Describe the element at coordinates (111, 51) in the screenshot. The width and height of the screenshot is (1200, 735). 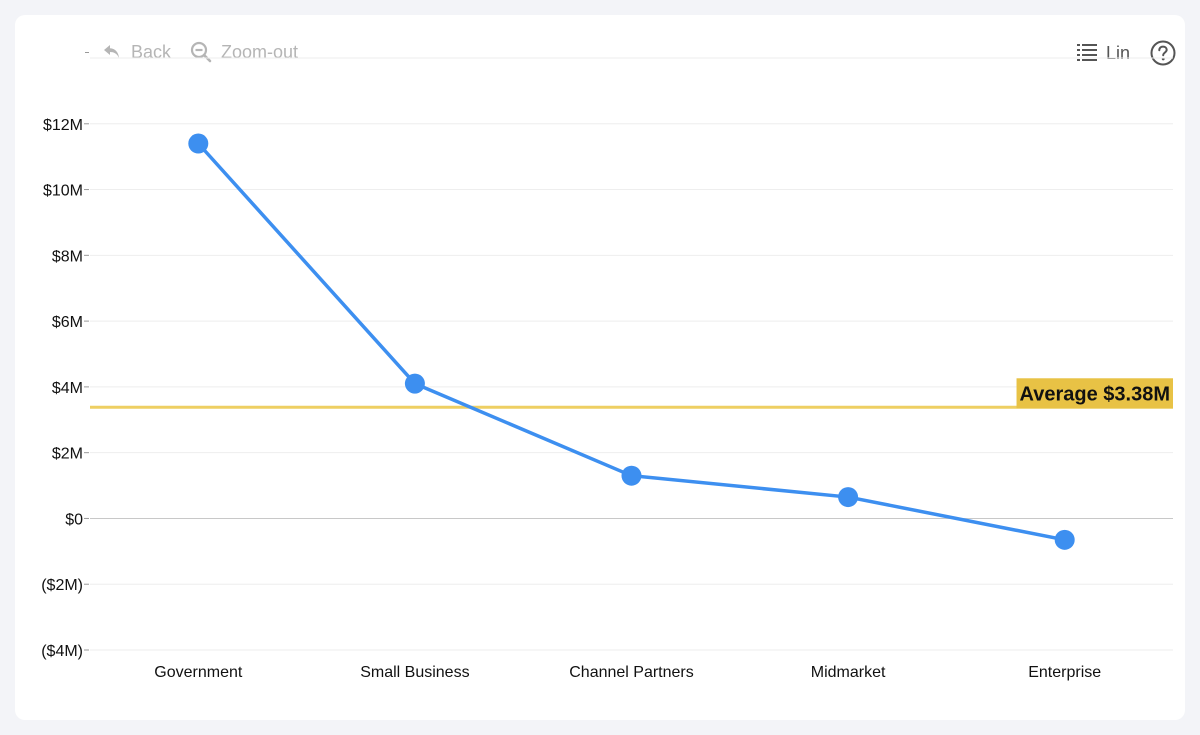
I see `undo-arrow-icon` at that location.